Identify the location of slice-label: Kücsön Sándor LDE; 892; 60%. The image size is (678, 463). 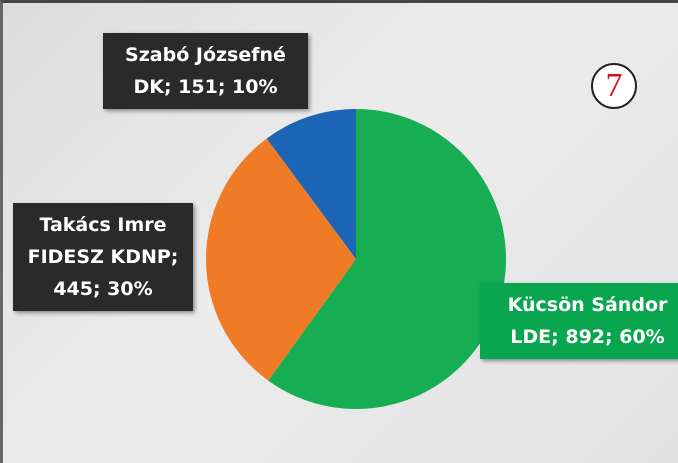
(579, 321).